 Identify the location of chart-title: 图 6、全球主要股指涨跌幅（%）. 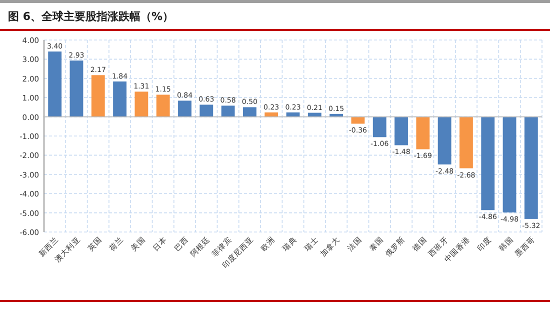
(91, 16).